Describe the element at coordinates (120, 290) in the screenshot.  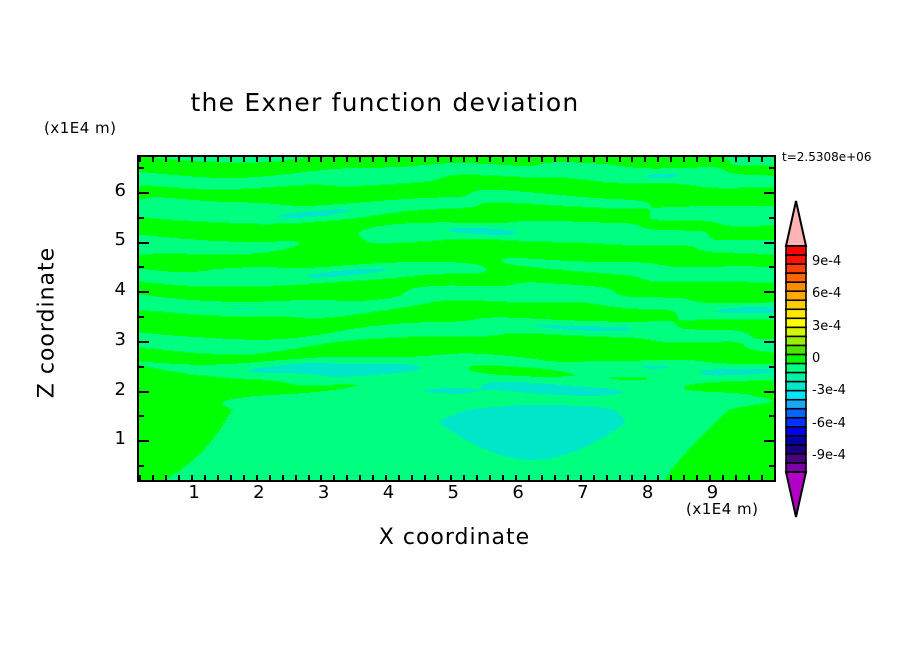
I see `y-tick-label: 4` at that location.